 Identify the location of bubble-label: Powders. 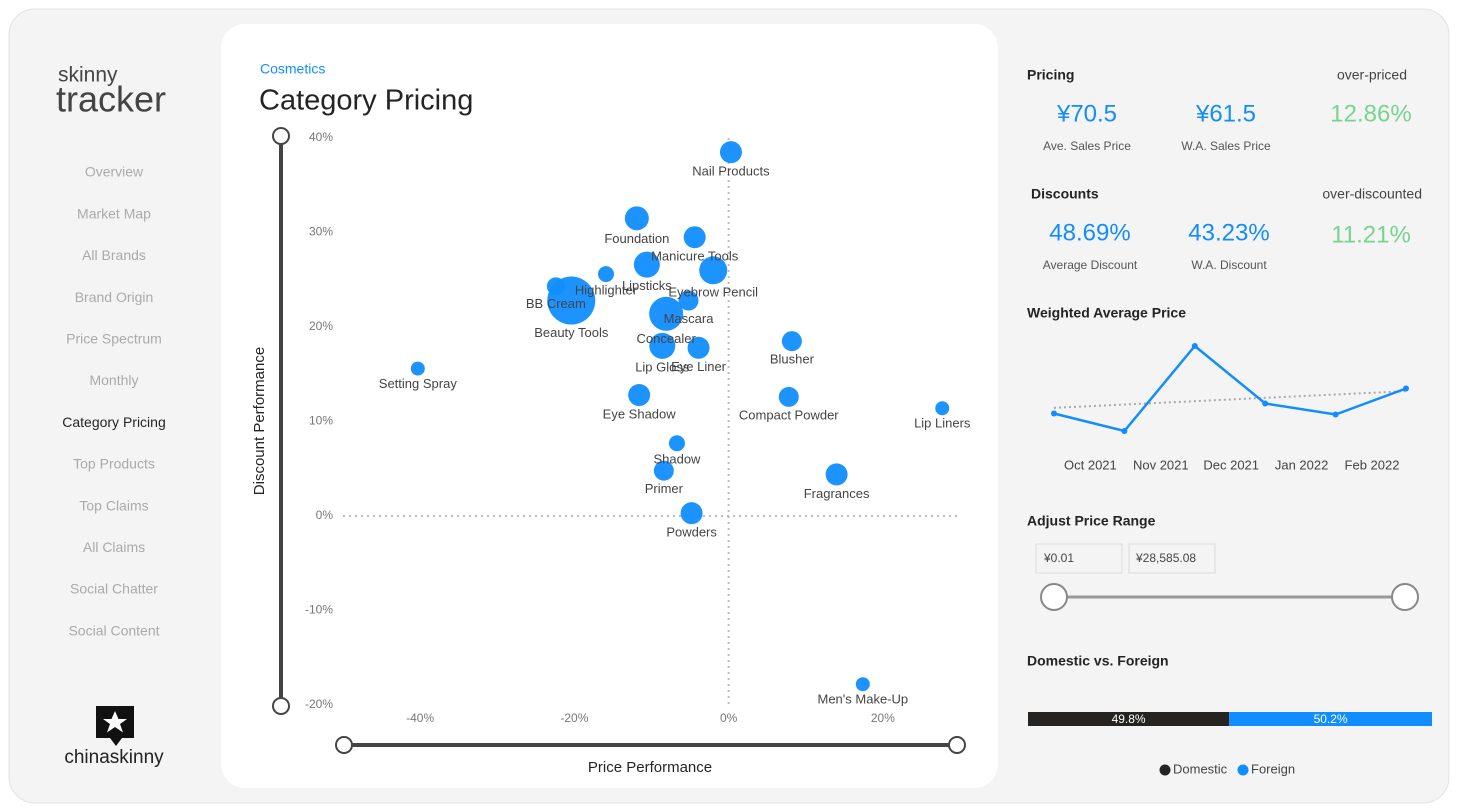
(691, 532).